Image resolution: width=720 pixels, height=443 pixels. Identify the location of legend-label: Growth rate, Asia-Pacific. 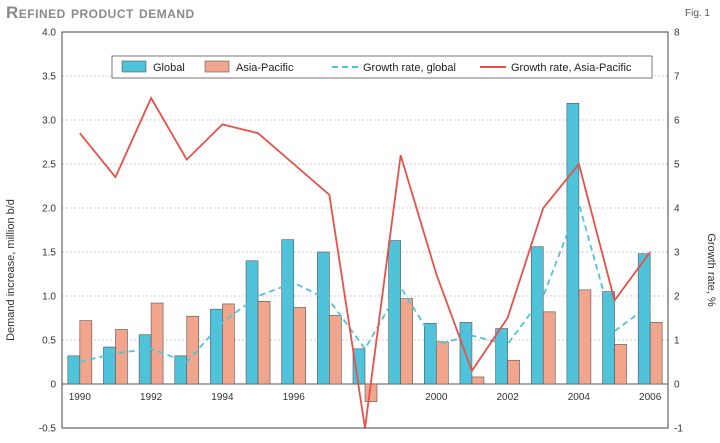
(571, 68).